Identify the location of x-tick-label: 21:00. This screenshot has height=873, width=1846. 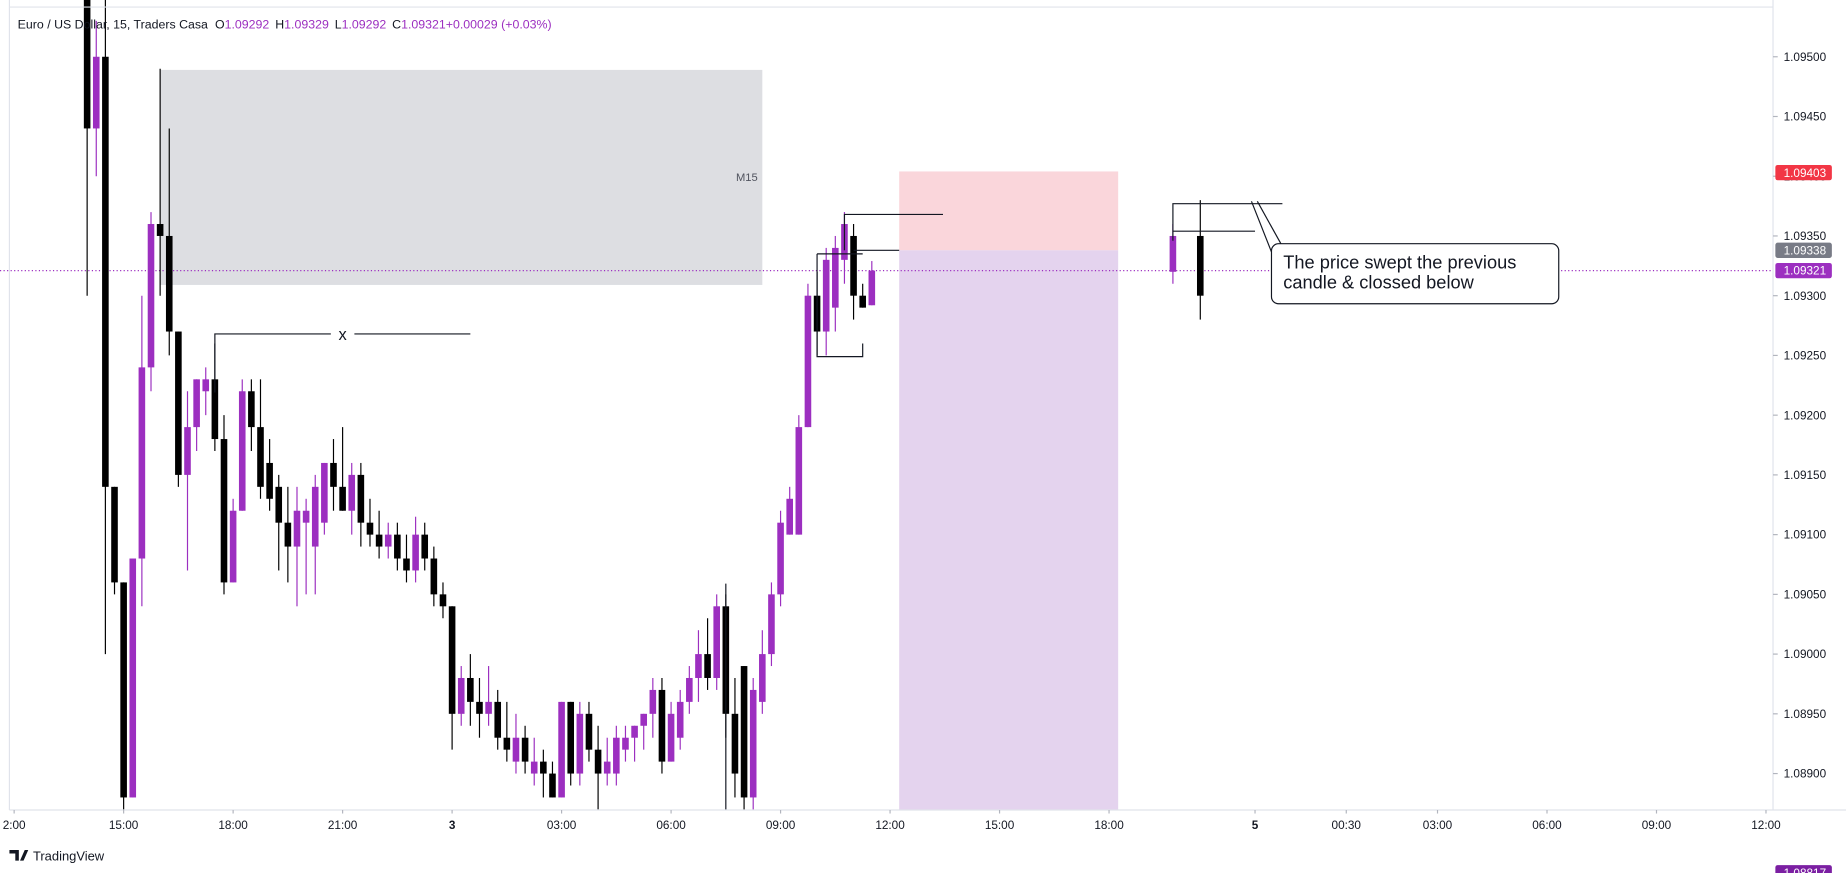
(343, 825).